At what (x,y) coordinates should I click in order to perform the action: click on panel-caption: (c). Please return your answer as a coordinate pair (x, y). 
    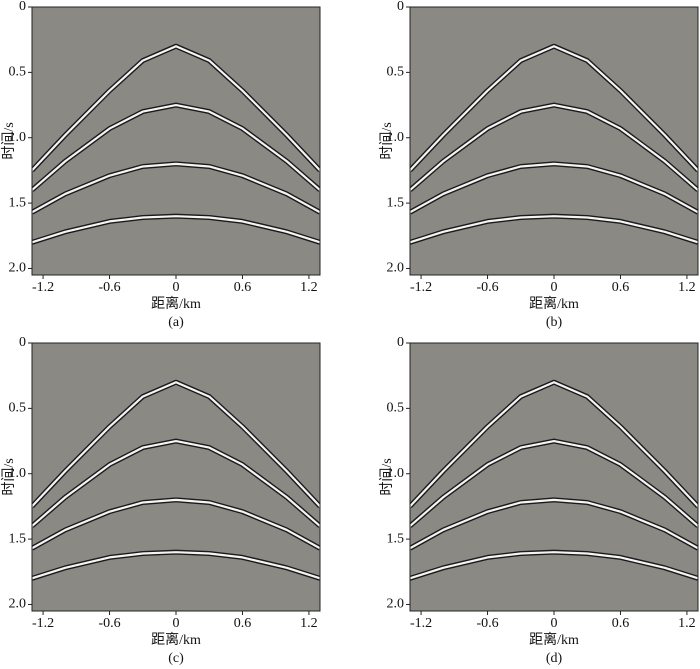
    Looking at the image, I should click on (176, 658).